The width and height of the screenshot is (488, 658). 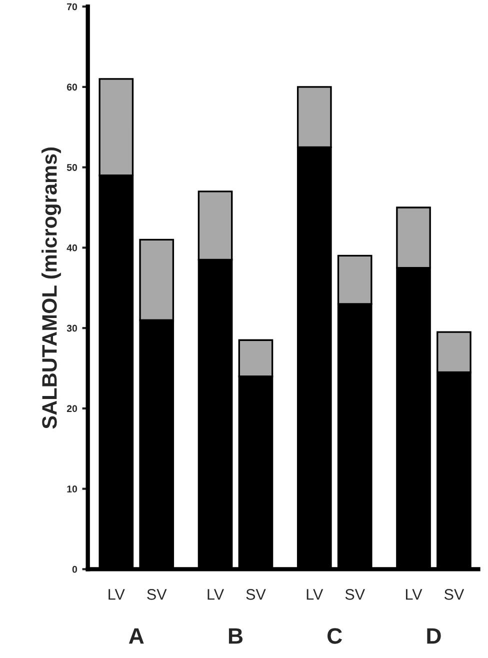 What do you see at coordinates (72, 6) in the screenshot?
I see `y-tick-label: 70` at bounding box center [72, 6].